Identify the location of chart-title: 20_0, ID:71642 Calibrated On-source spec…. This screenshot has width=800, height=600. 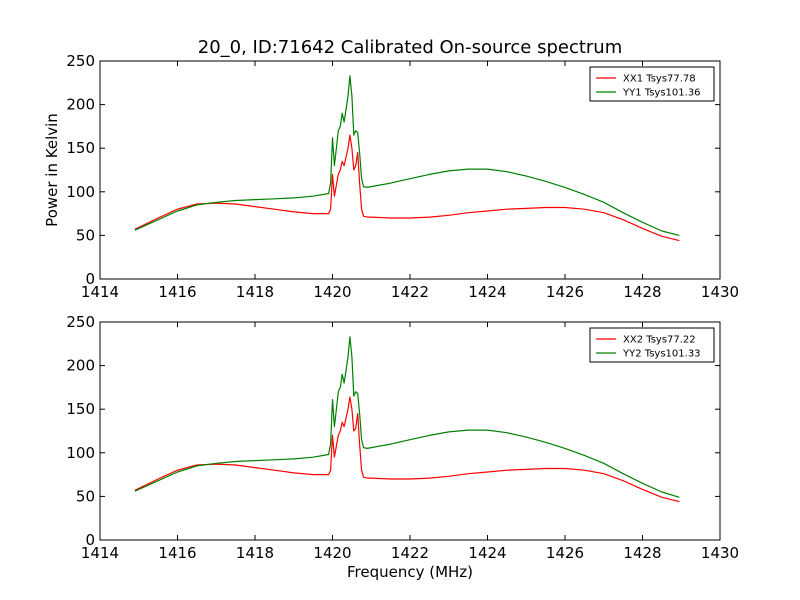
(410, 47).